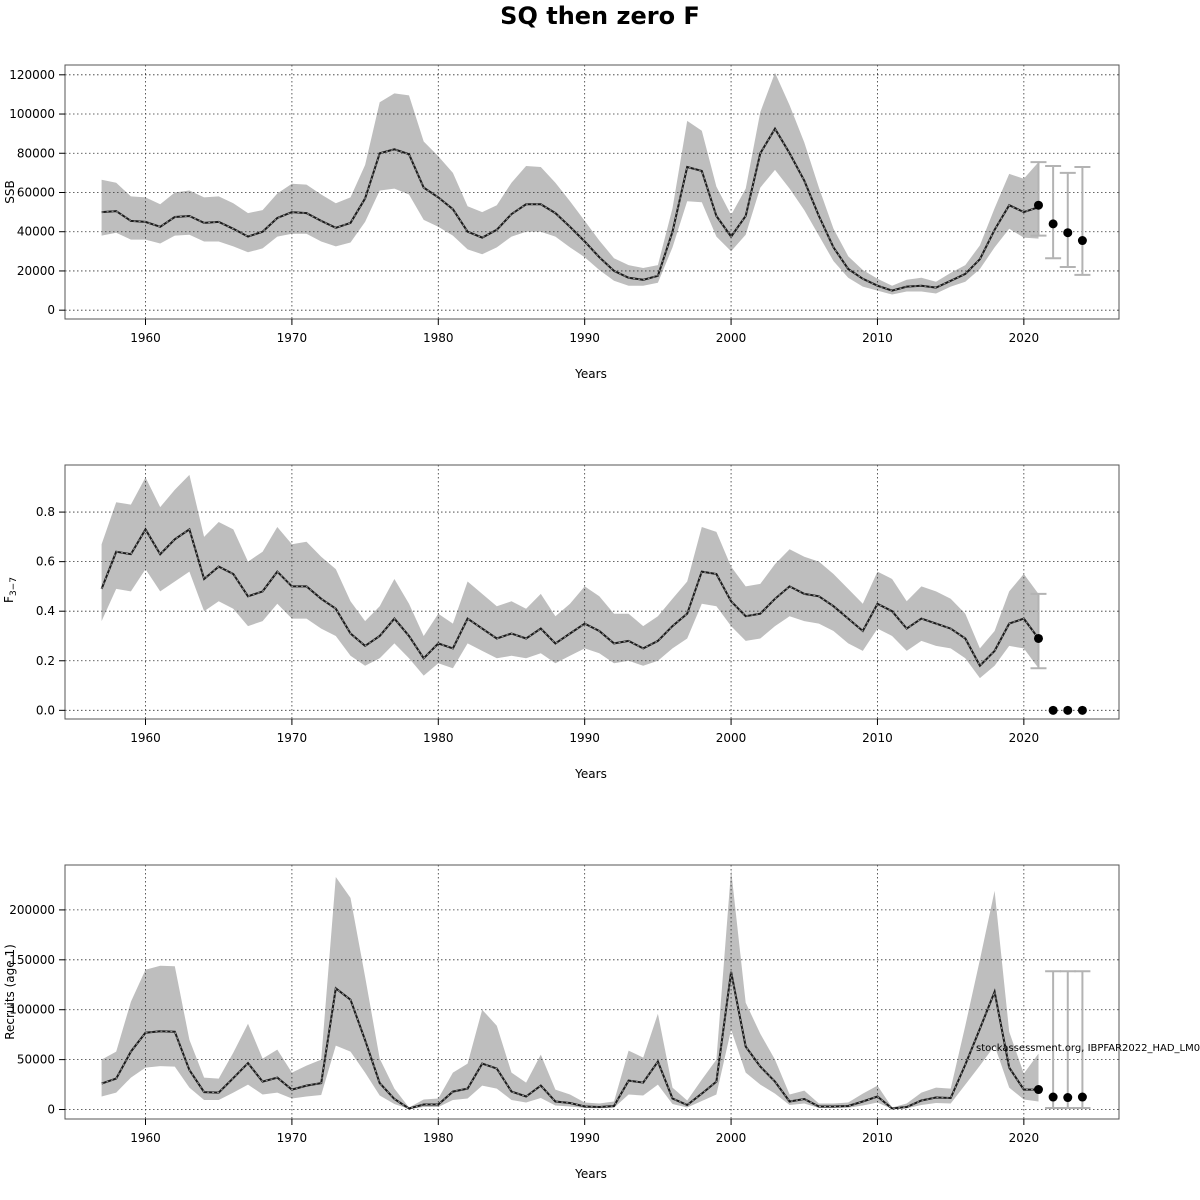 The width and height of the screenshot is (1200, 1200). I want to click on y-tick-label: 0.2, so click(45, 661).